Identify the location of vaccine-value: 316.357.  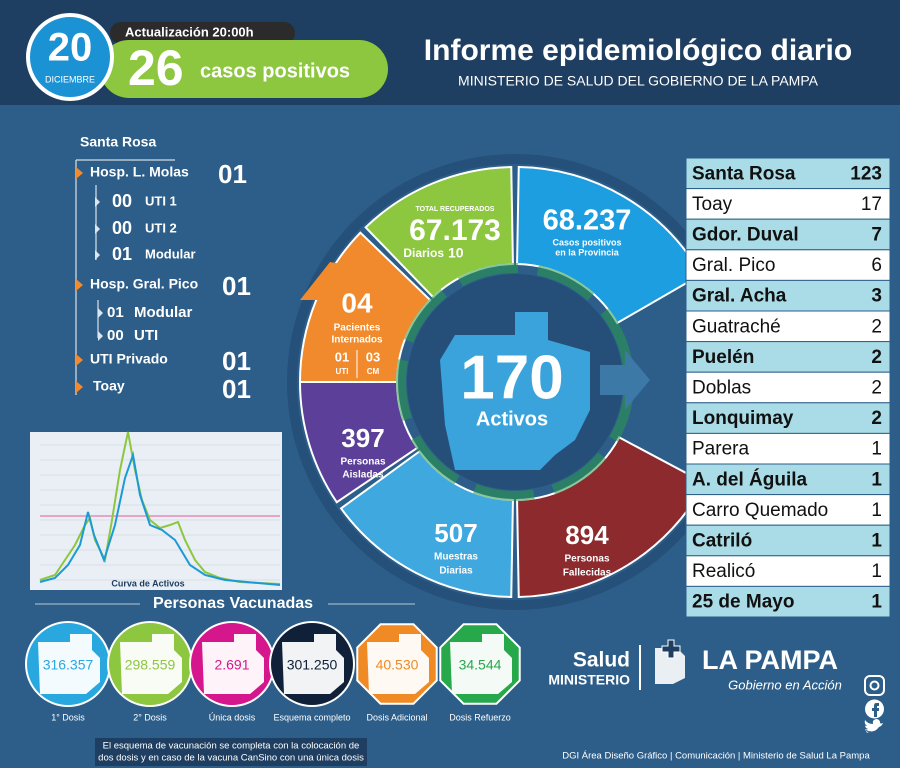
(68, 665).